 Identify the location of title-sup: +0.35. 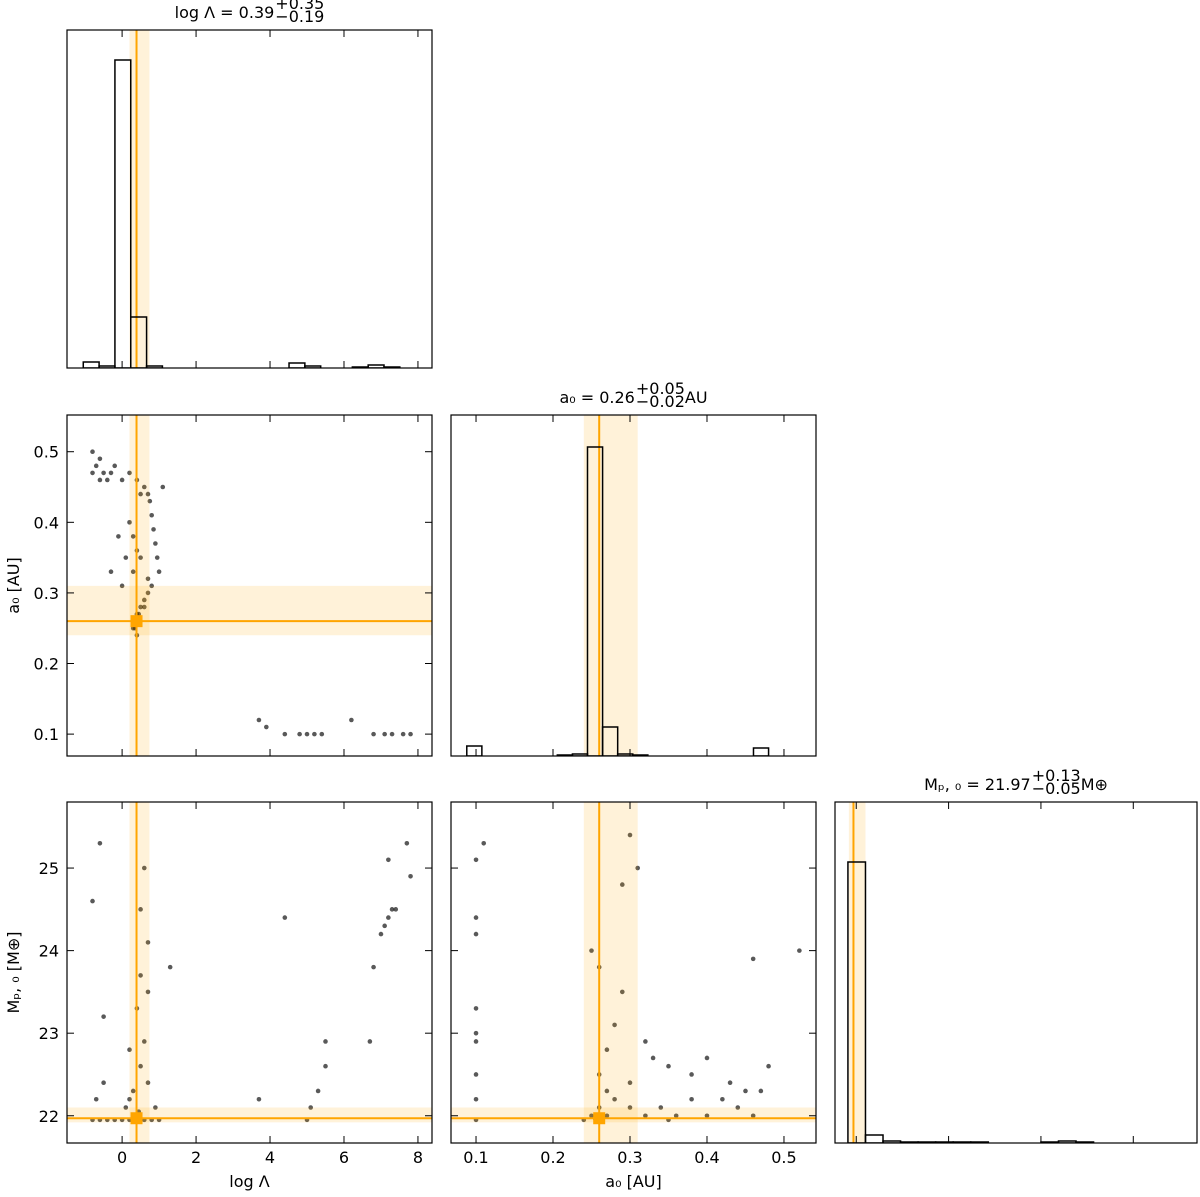
(299, 6).